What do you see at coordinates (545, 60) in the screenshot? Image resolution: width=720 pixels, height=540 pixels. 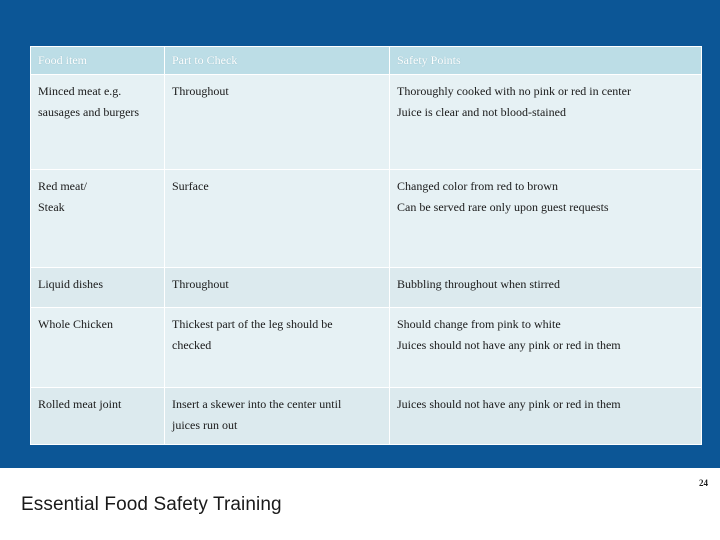 I see `header-safety-points: Safety Points` at bounding box center [545, 60].